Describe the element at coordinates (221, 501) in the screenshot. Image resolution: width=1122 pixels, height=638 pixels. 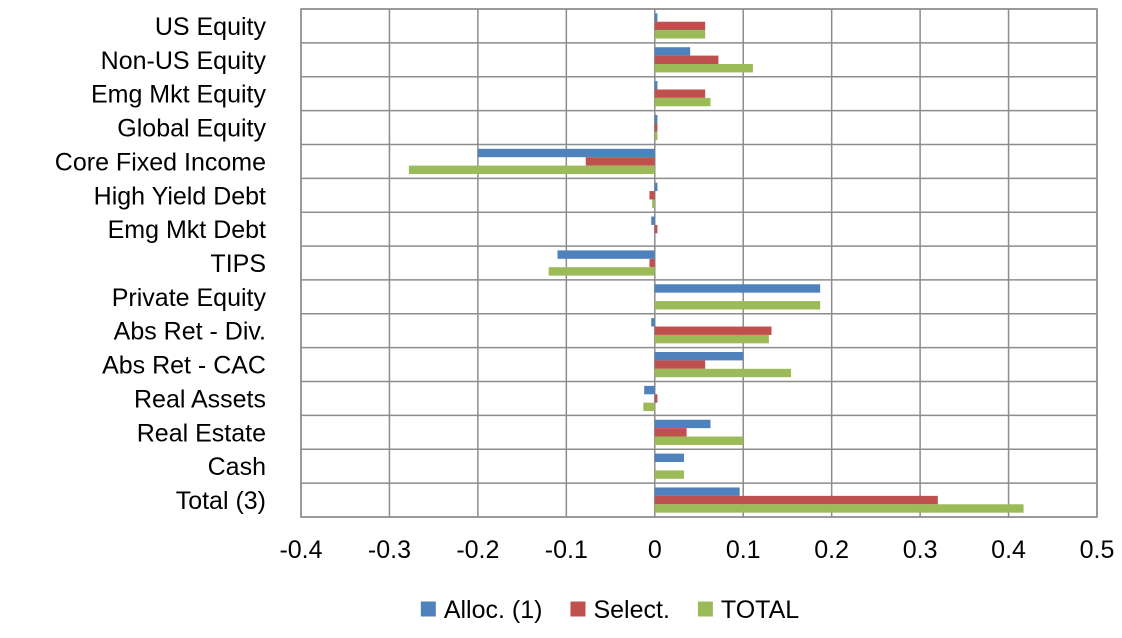
I see `category-label: Total (3)` at that location.